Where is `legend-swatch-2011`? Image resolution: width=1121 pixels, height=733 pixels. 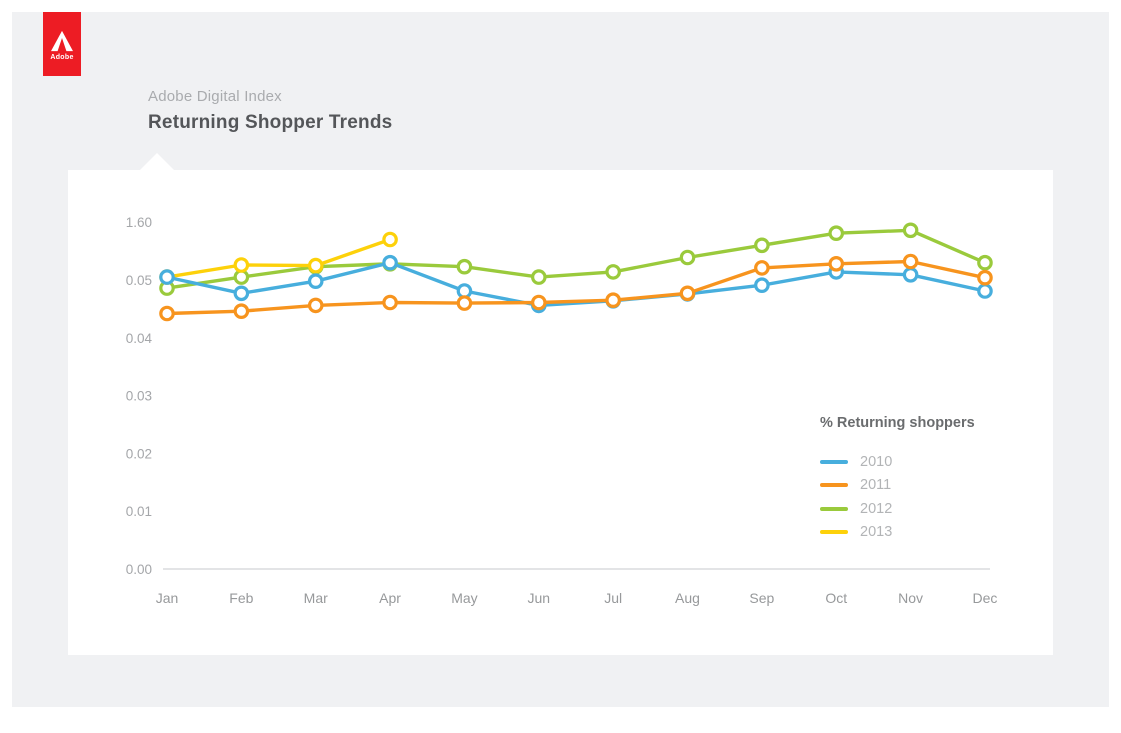
legend-swatch-2011 is located at coordinates (834, 485).